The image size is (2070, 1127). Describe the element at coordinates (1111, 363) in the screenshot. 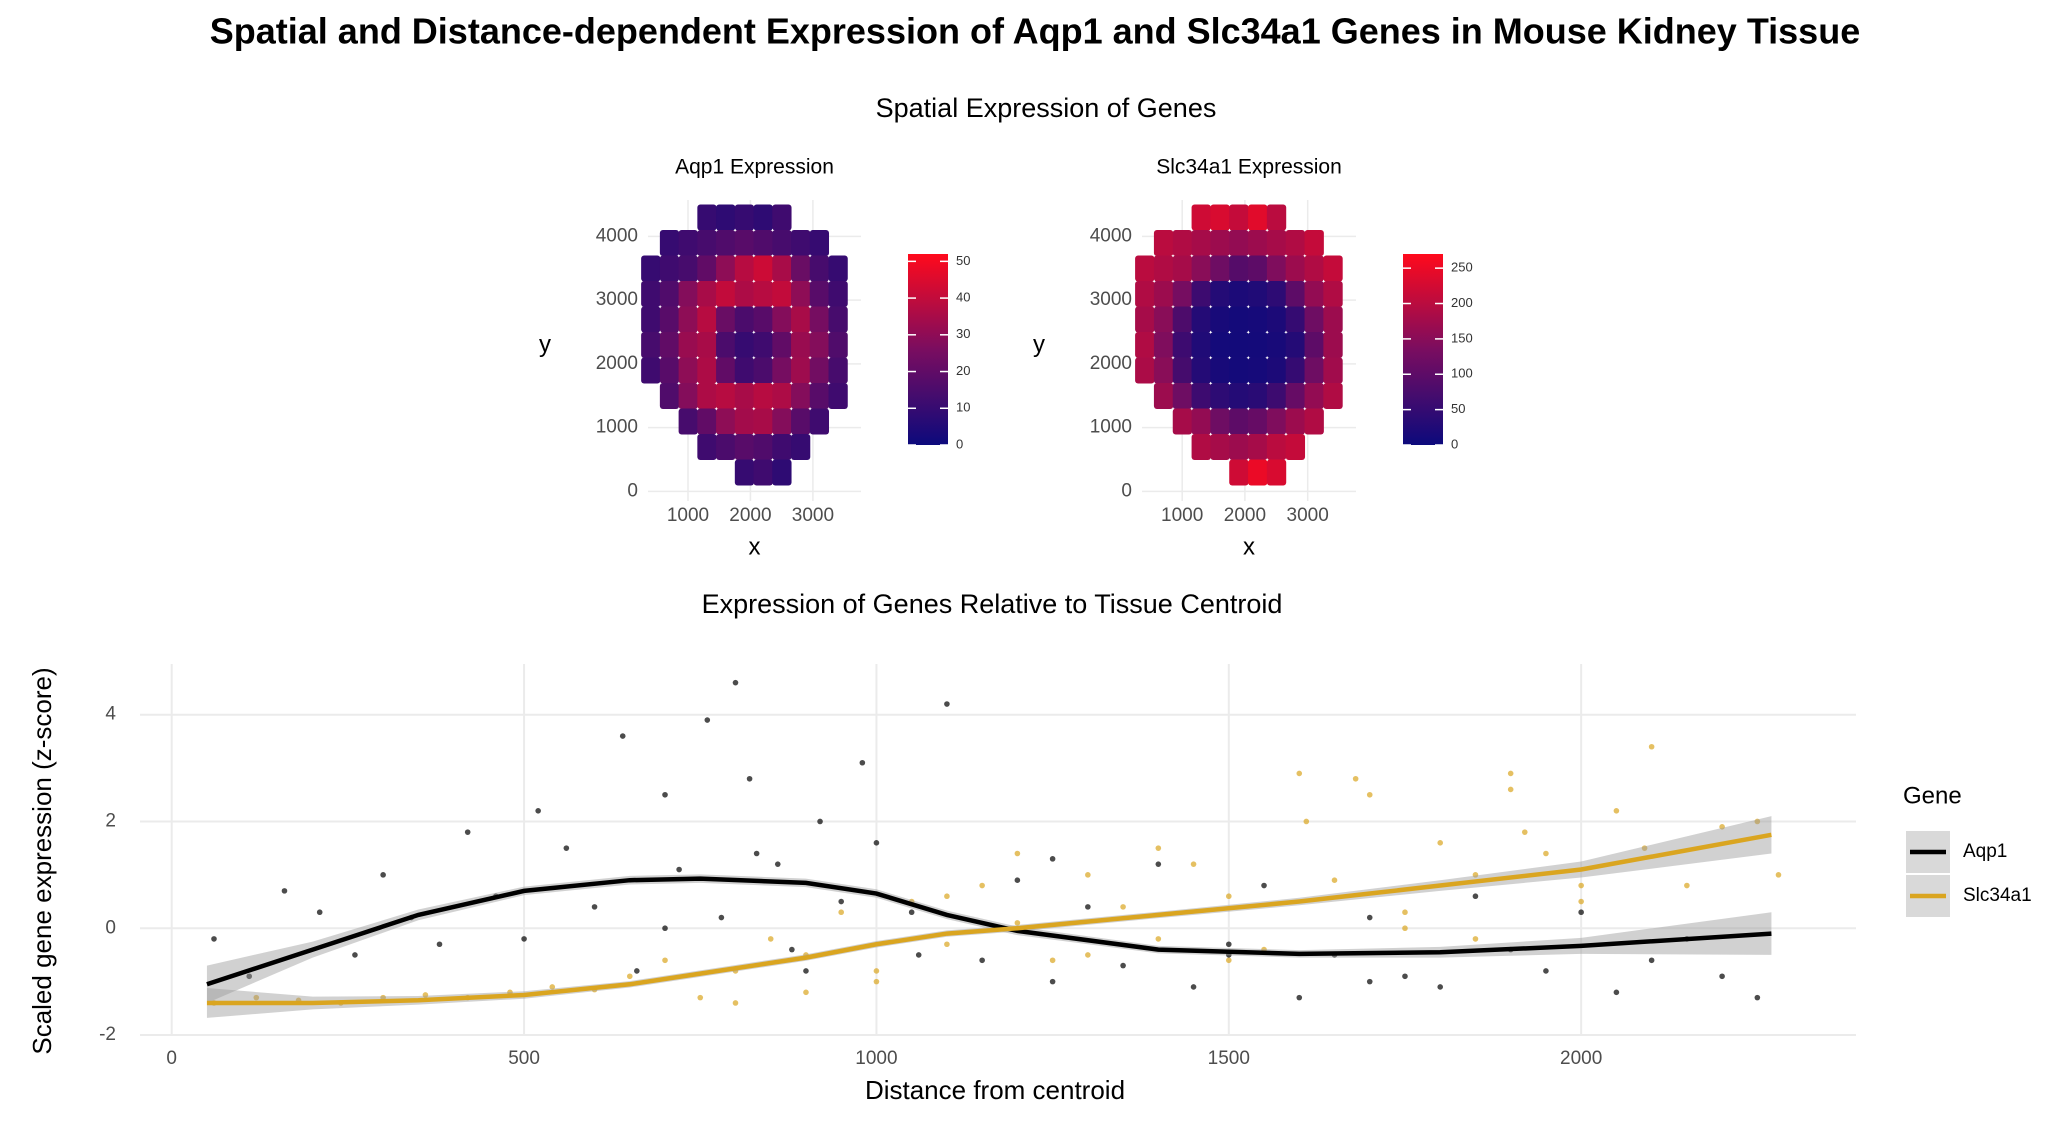

I see `y-tick-label: 2000` at that location.